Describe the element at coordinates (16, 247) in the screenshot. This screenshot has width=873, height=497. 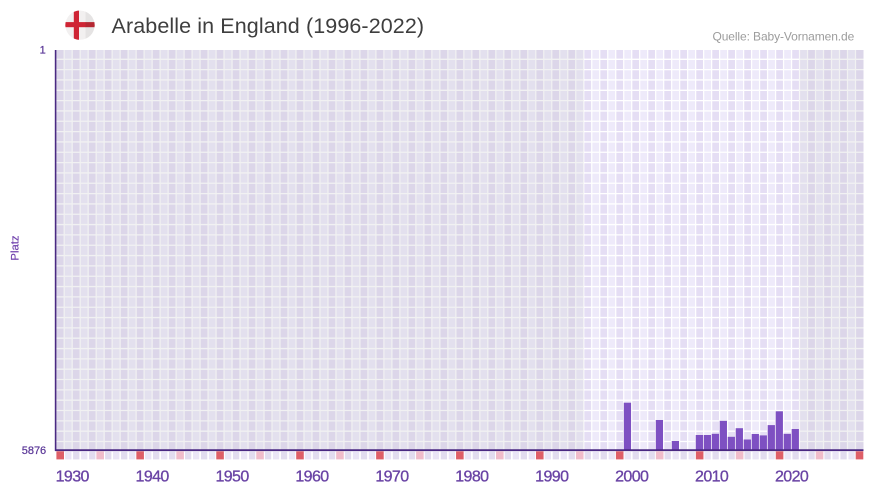
I see `svg-text: Platz` at that location.